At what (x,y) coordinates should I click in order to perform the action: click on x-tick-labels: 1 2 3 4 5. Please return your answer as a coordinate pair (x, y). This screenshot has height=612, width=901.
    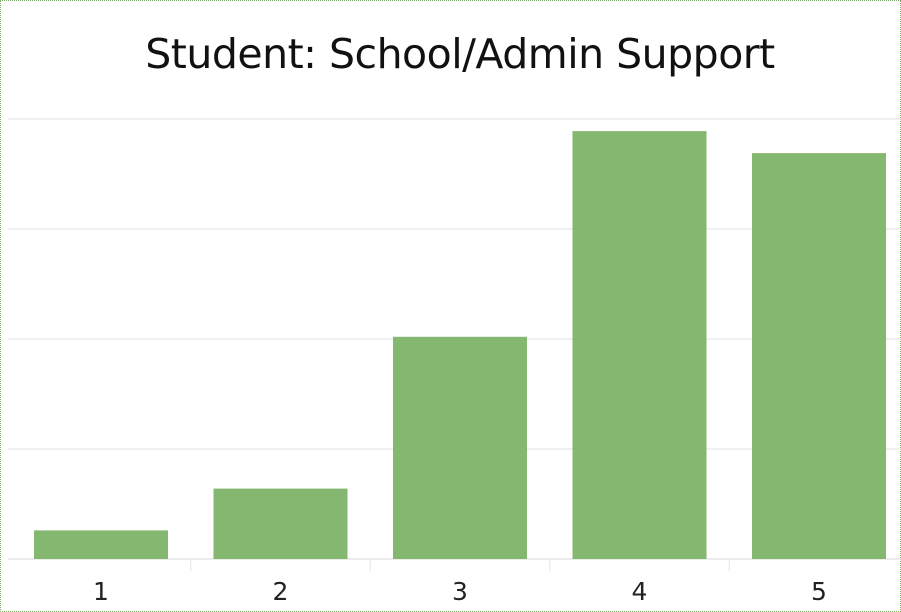
    Looking at the image, I should click on (460, 591).